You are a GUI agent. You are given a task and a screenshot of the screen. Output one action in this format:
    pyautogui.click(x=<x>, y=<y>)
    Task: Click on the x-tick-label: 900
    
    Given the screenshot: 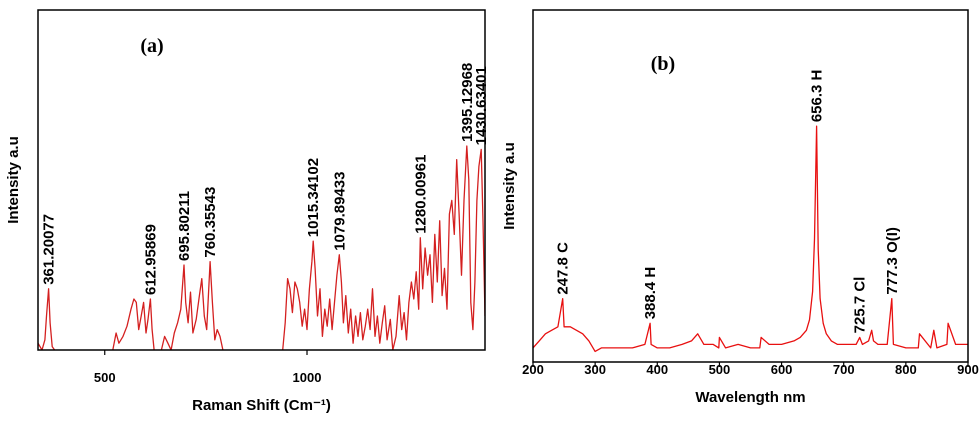 What is the action you would take?
    pyautogui.click(x=968, y=369)
    